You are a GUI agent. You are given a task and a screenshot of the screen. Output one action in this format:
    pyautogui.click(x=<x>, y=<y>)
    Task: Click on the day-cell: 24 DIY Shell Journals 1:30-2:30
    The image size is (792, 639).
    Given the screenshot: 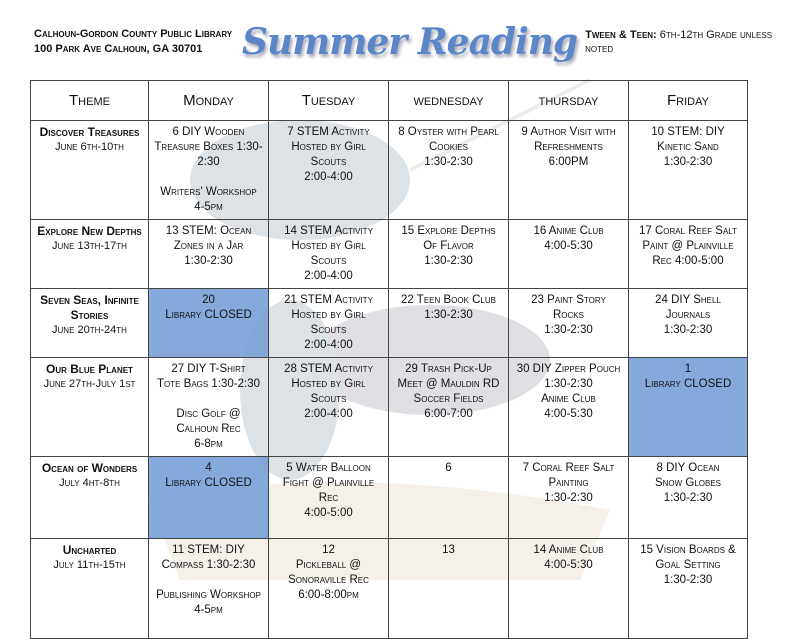 What is the action you would take?
    pyautogui.click(x=688, y=323)
    